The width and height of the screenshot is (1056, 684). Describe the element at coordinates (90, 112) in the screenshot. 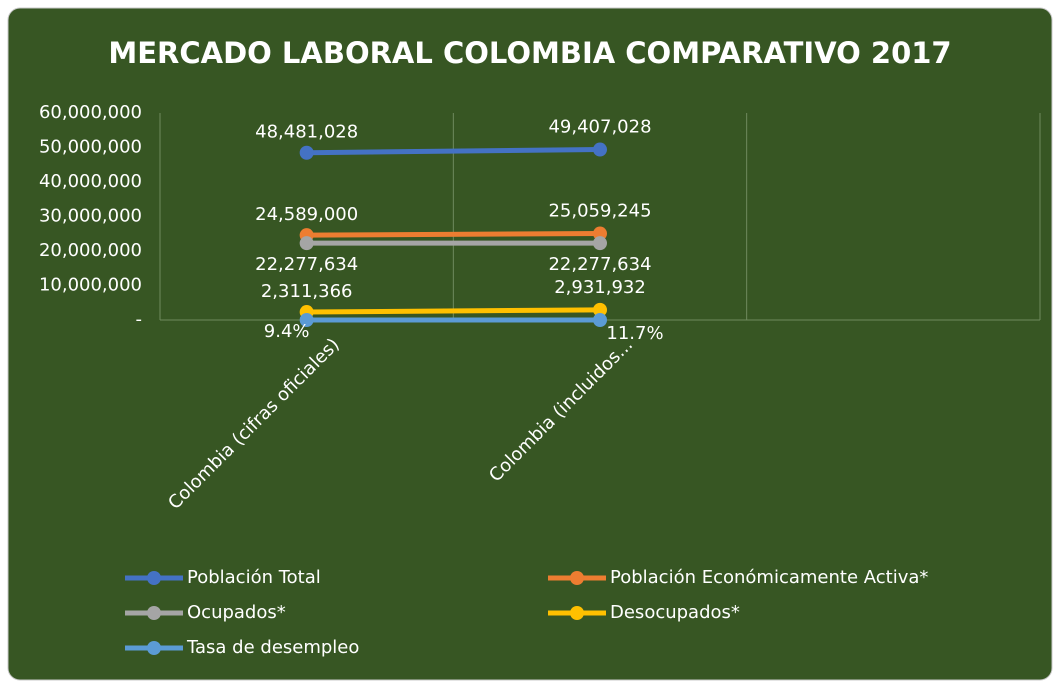

I see `y-tick-label: 60,000,000` at that location.